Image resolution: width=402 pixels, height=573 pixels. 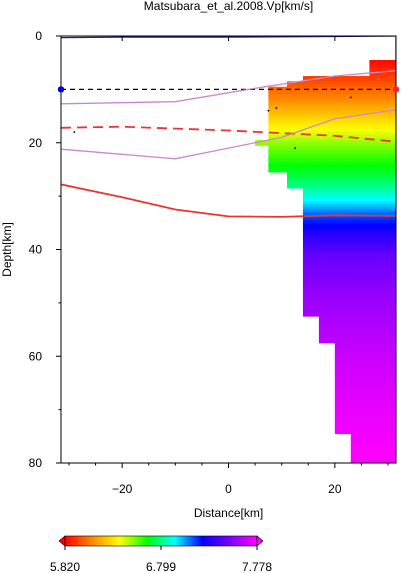 What do you see at coordinates (7, 249) in the screenshot?
I see `y-axis-label: Depth[km]` at bounding box center [7, 249].